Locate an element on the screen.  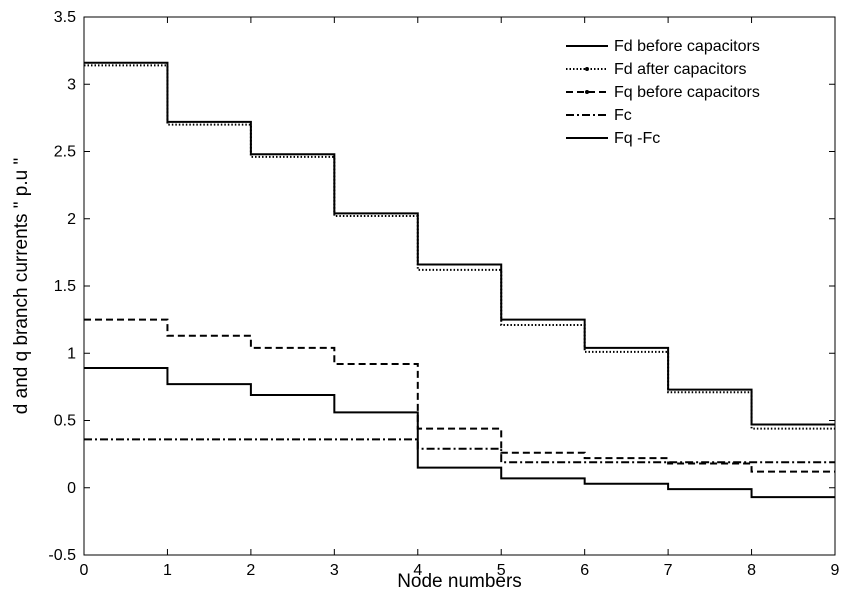
x-tick-label: 3 is located at coordinates (334, 570).